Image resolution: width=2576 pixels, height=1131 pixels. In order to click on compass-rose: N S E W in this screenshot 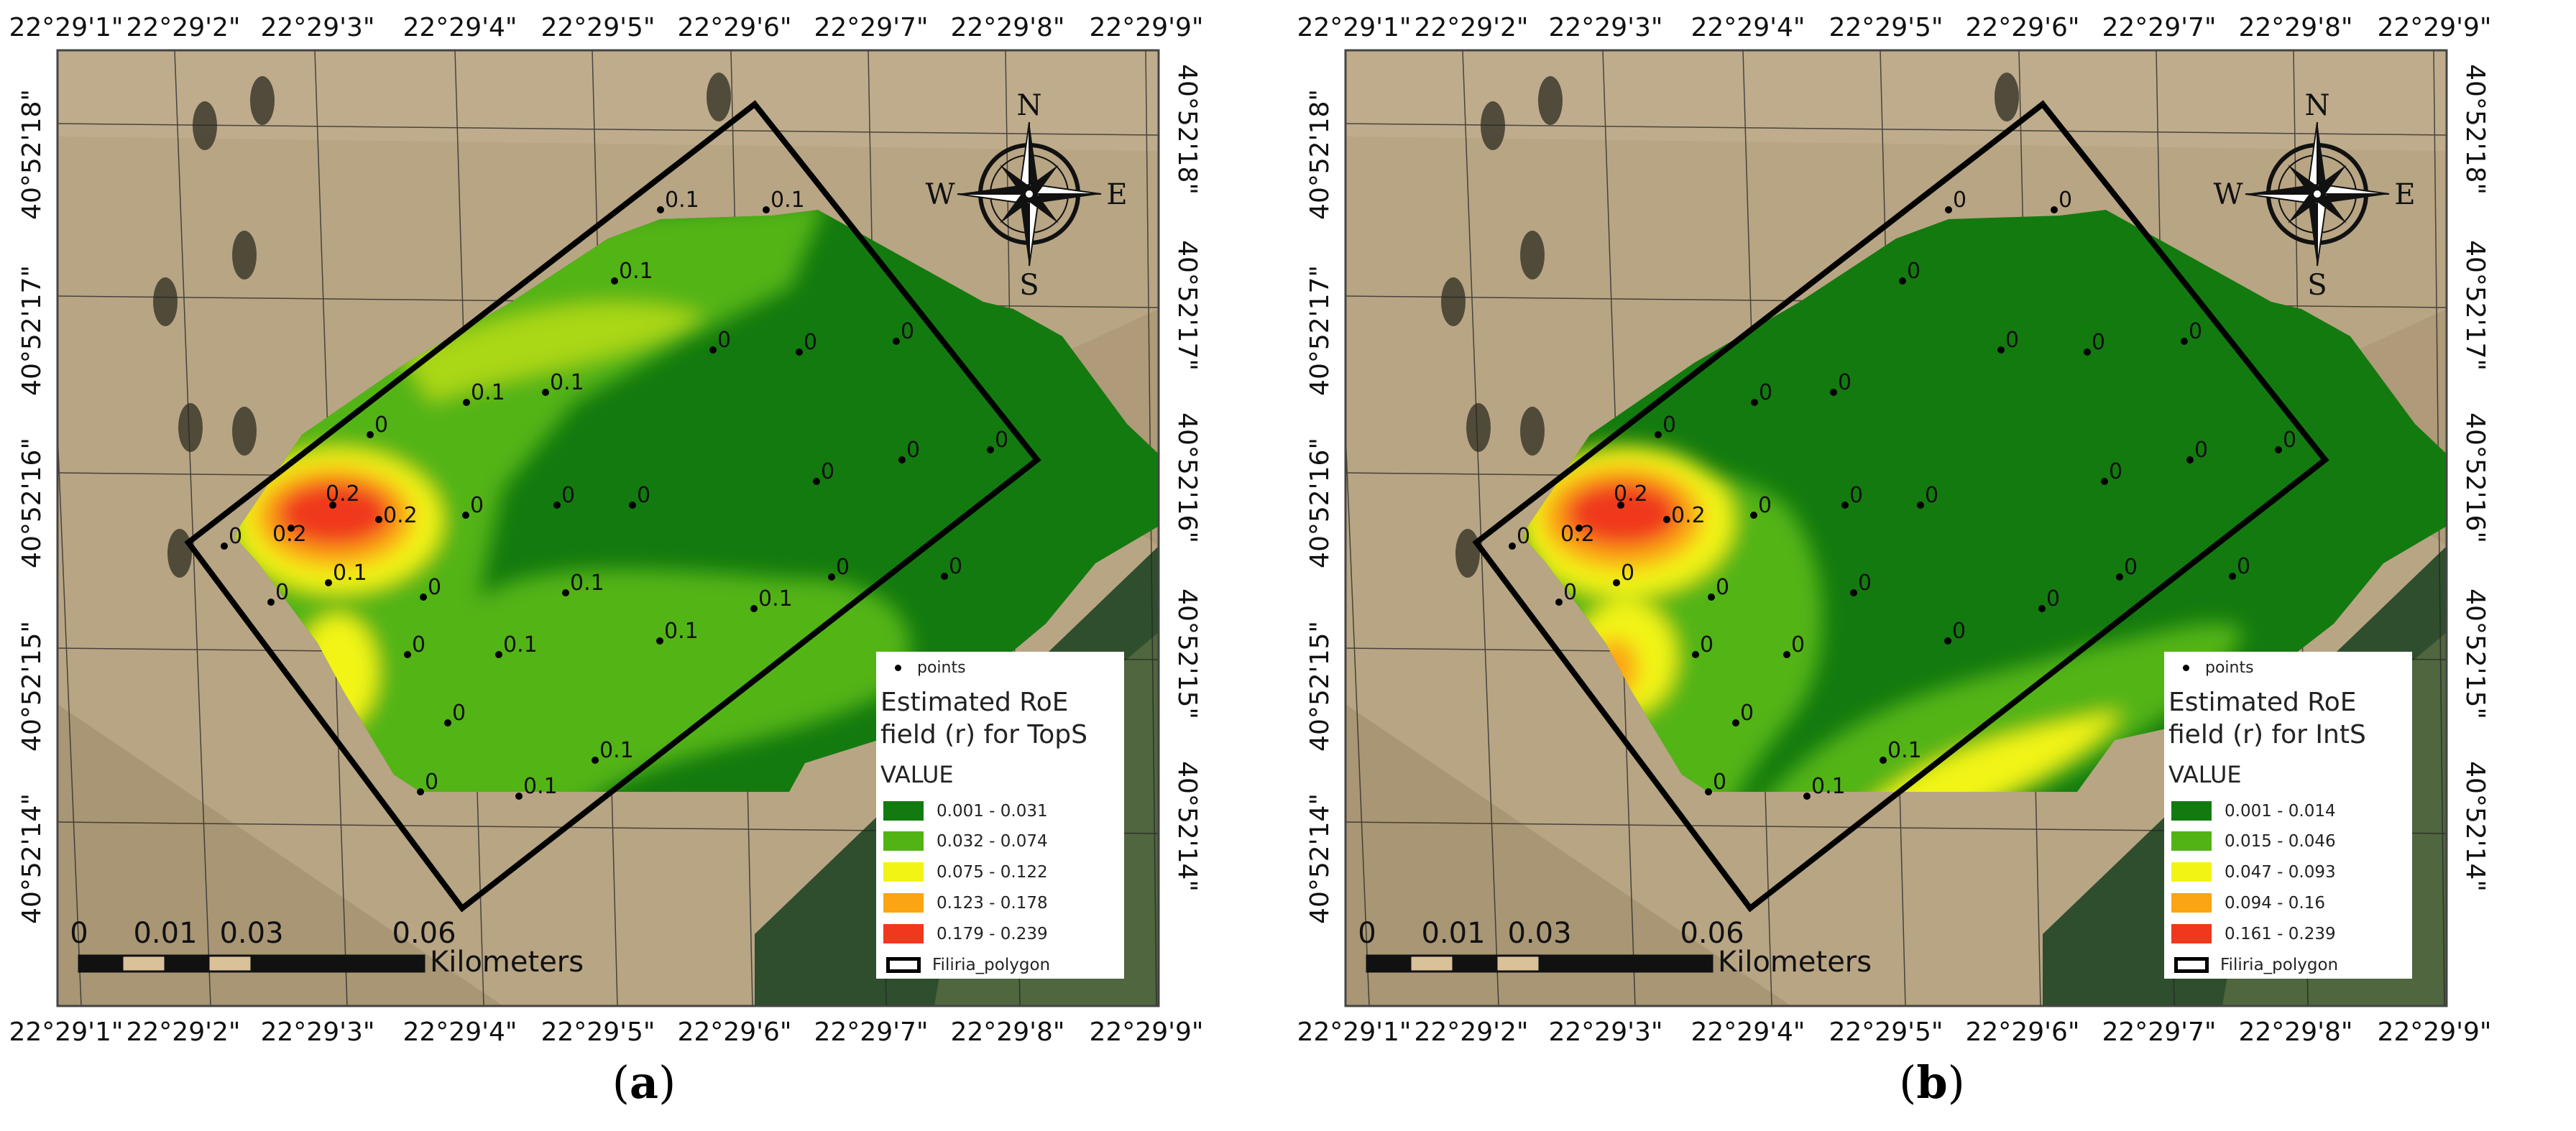, I will do `click(1026, 195)`.